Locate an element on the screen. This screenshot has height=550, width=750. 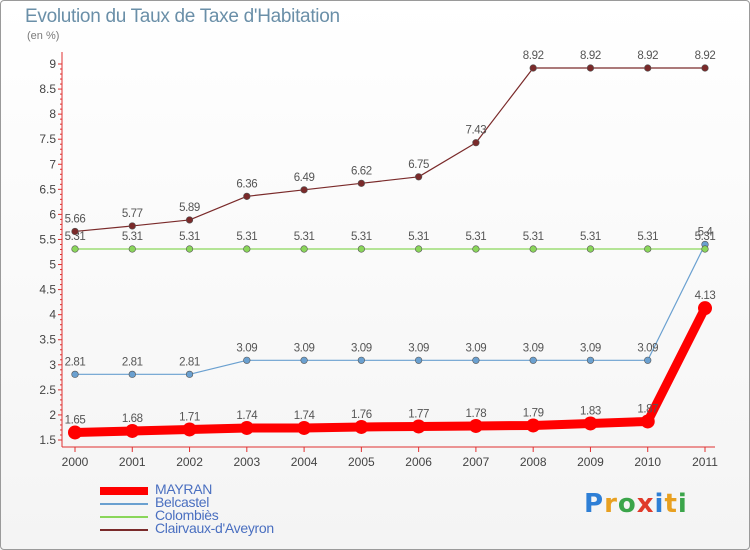
data-label: 1.83 is located at coordinates (590, 411).